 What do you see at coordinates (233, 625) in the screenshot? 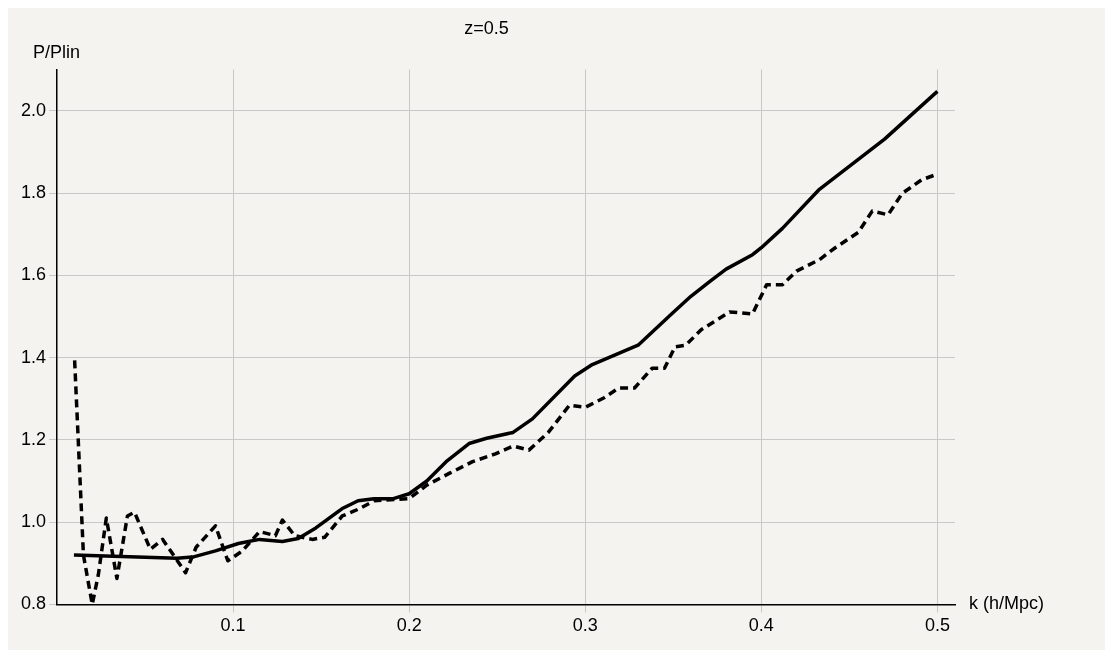
I see `x-tick-label: 0.1` at bounding box center [233, 625].